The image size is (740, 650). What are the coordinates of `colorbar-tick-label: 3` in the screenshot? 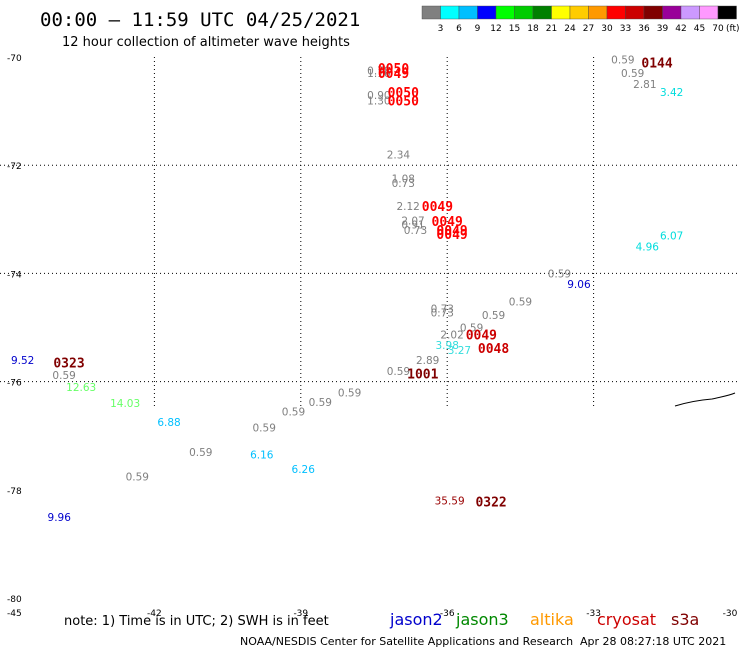 It's located at (441, 29).